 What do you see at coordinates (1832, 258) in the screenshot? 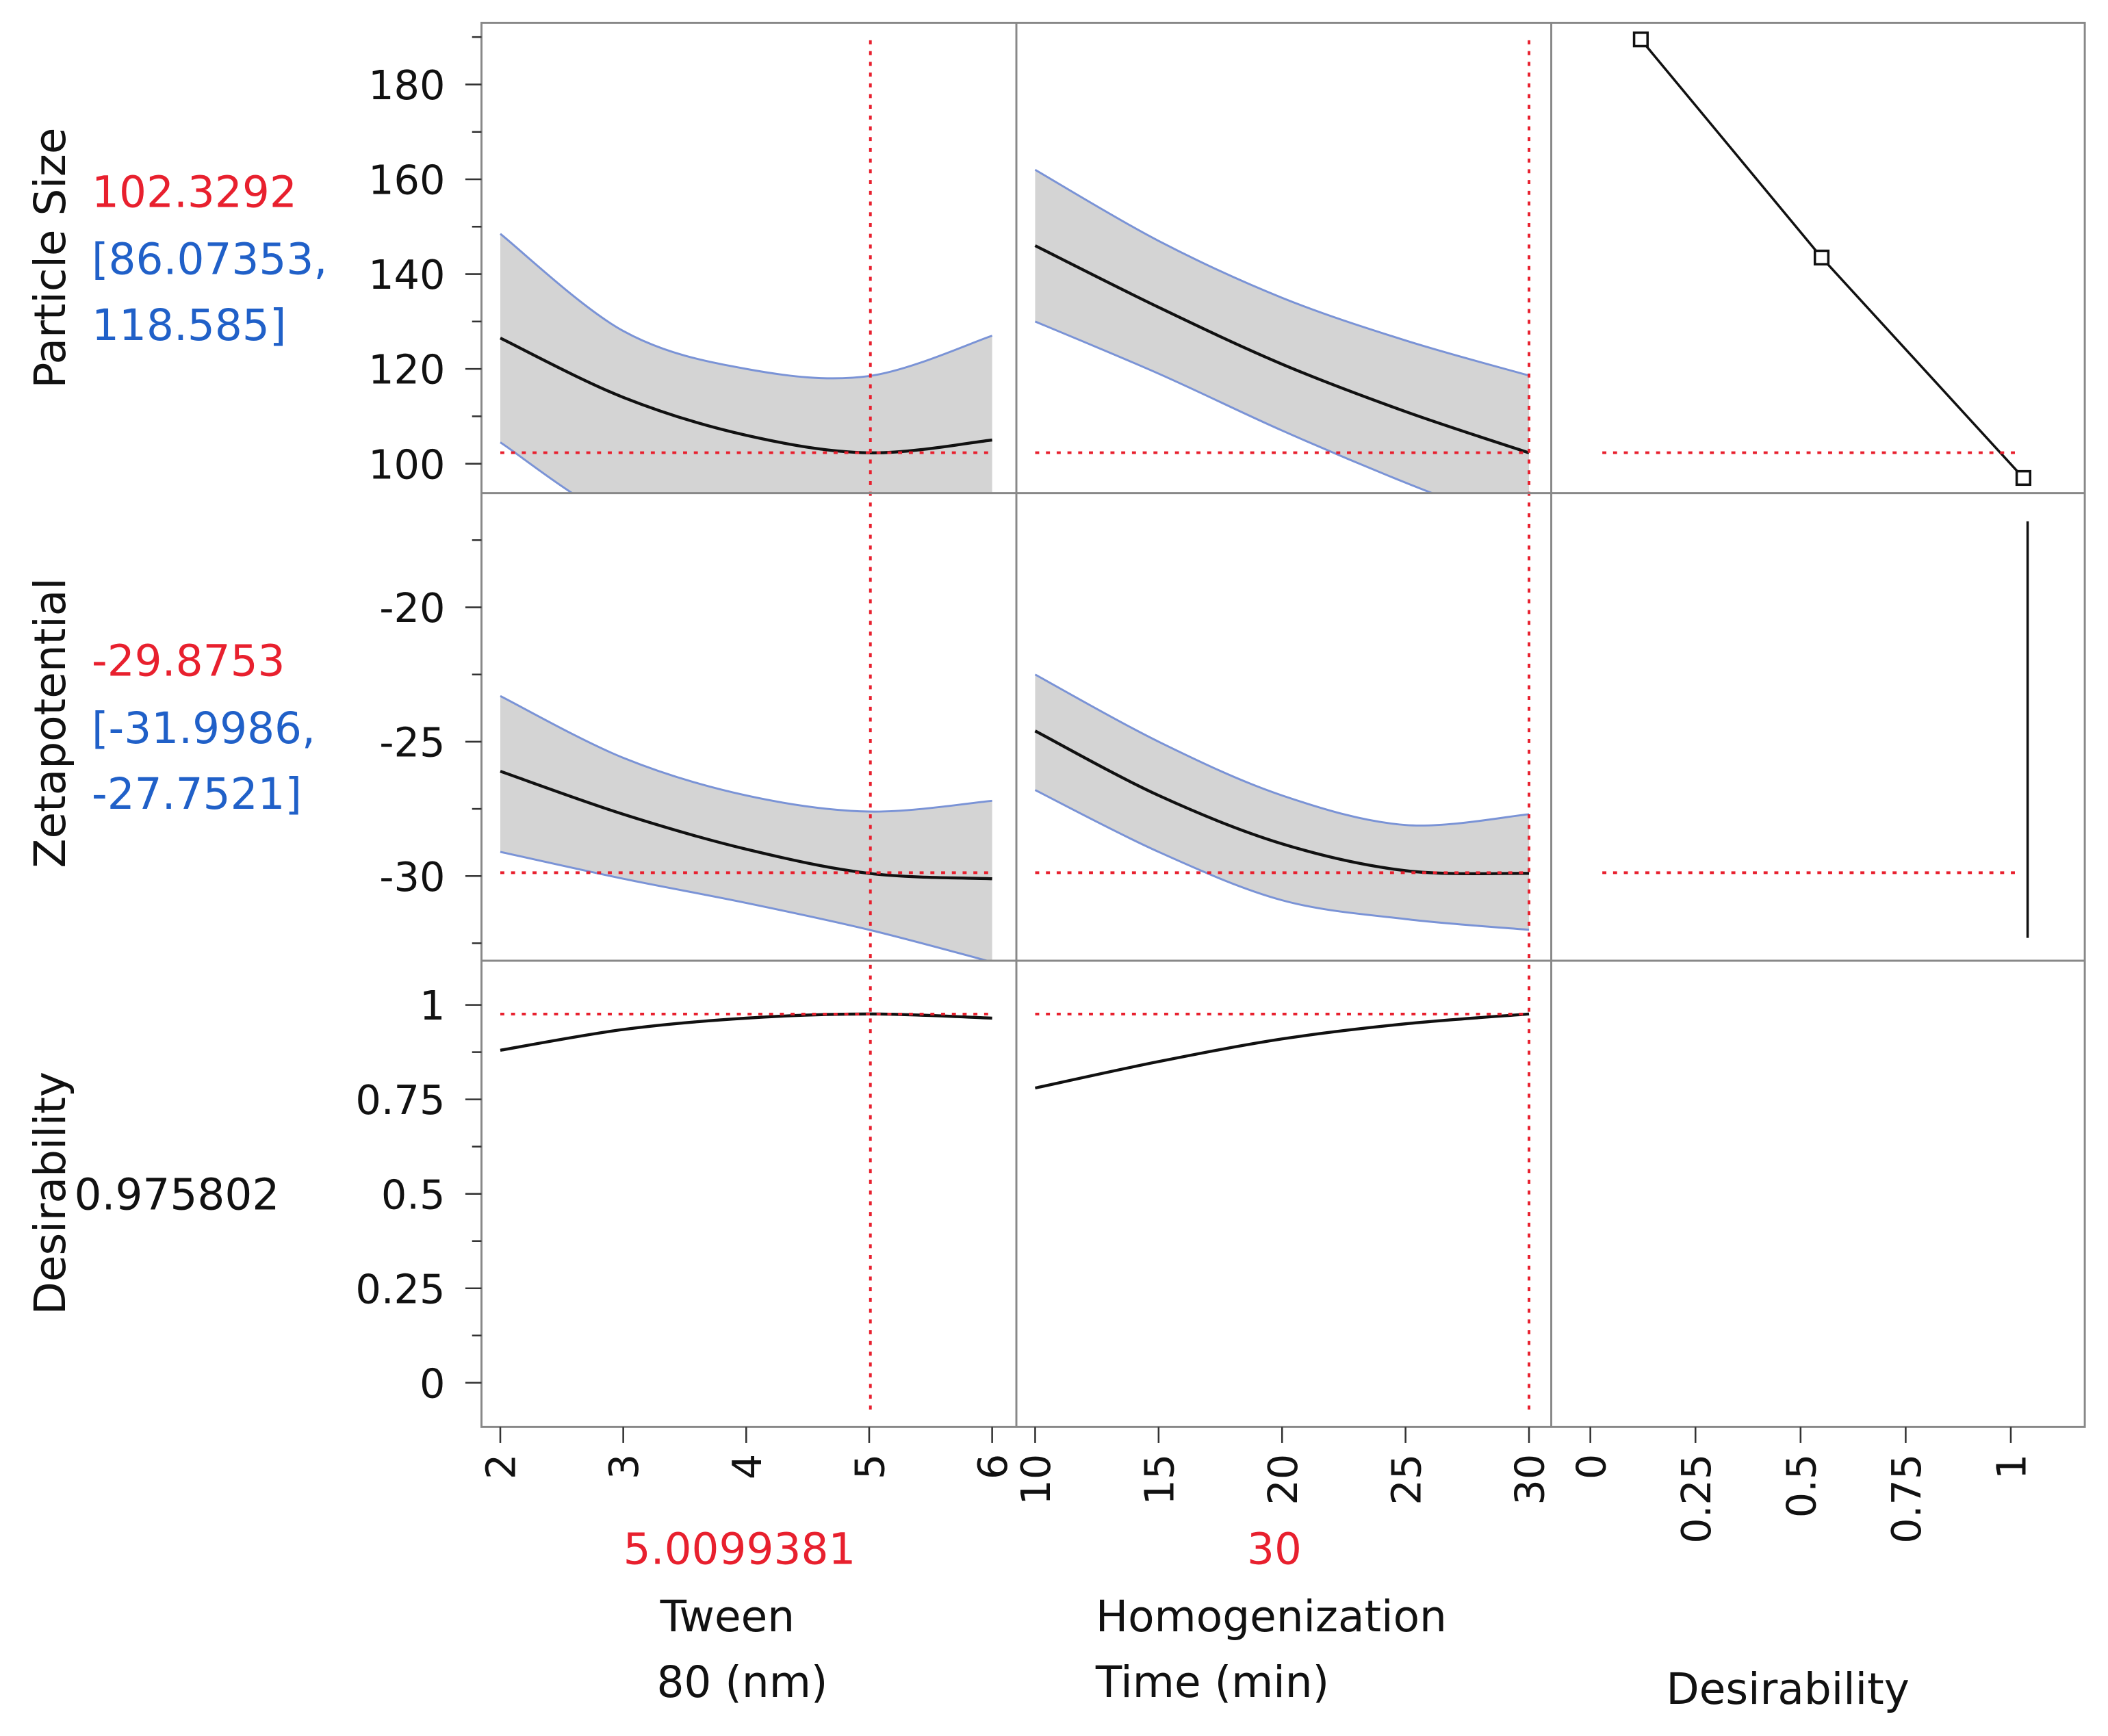
I see `desirability-function-line` at bounding box center [1832, 258].